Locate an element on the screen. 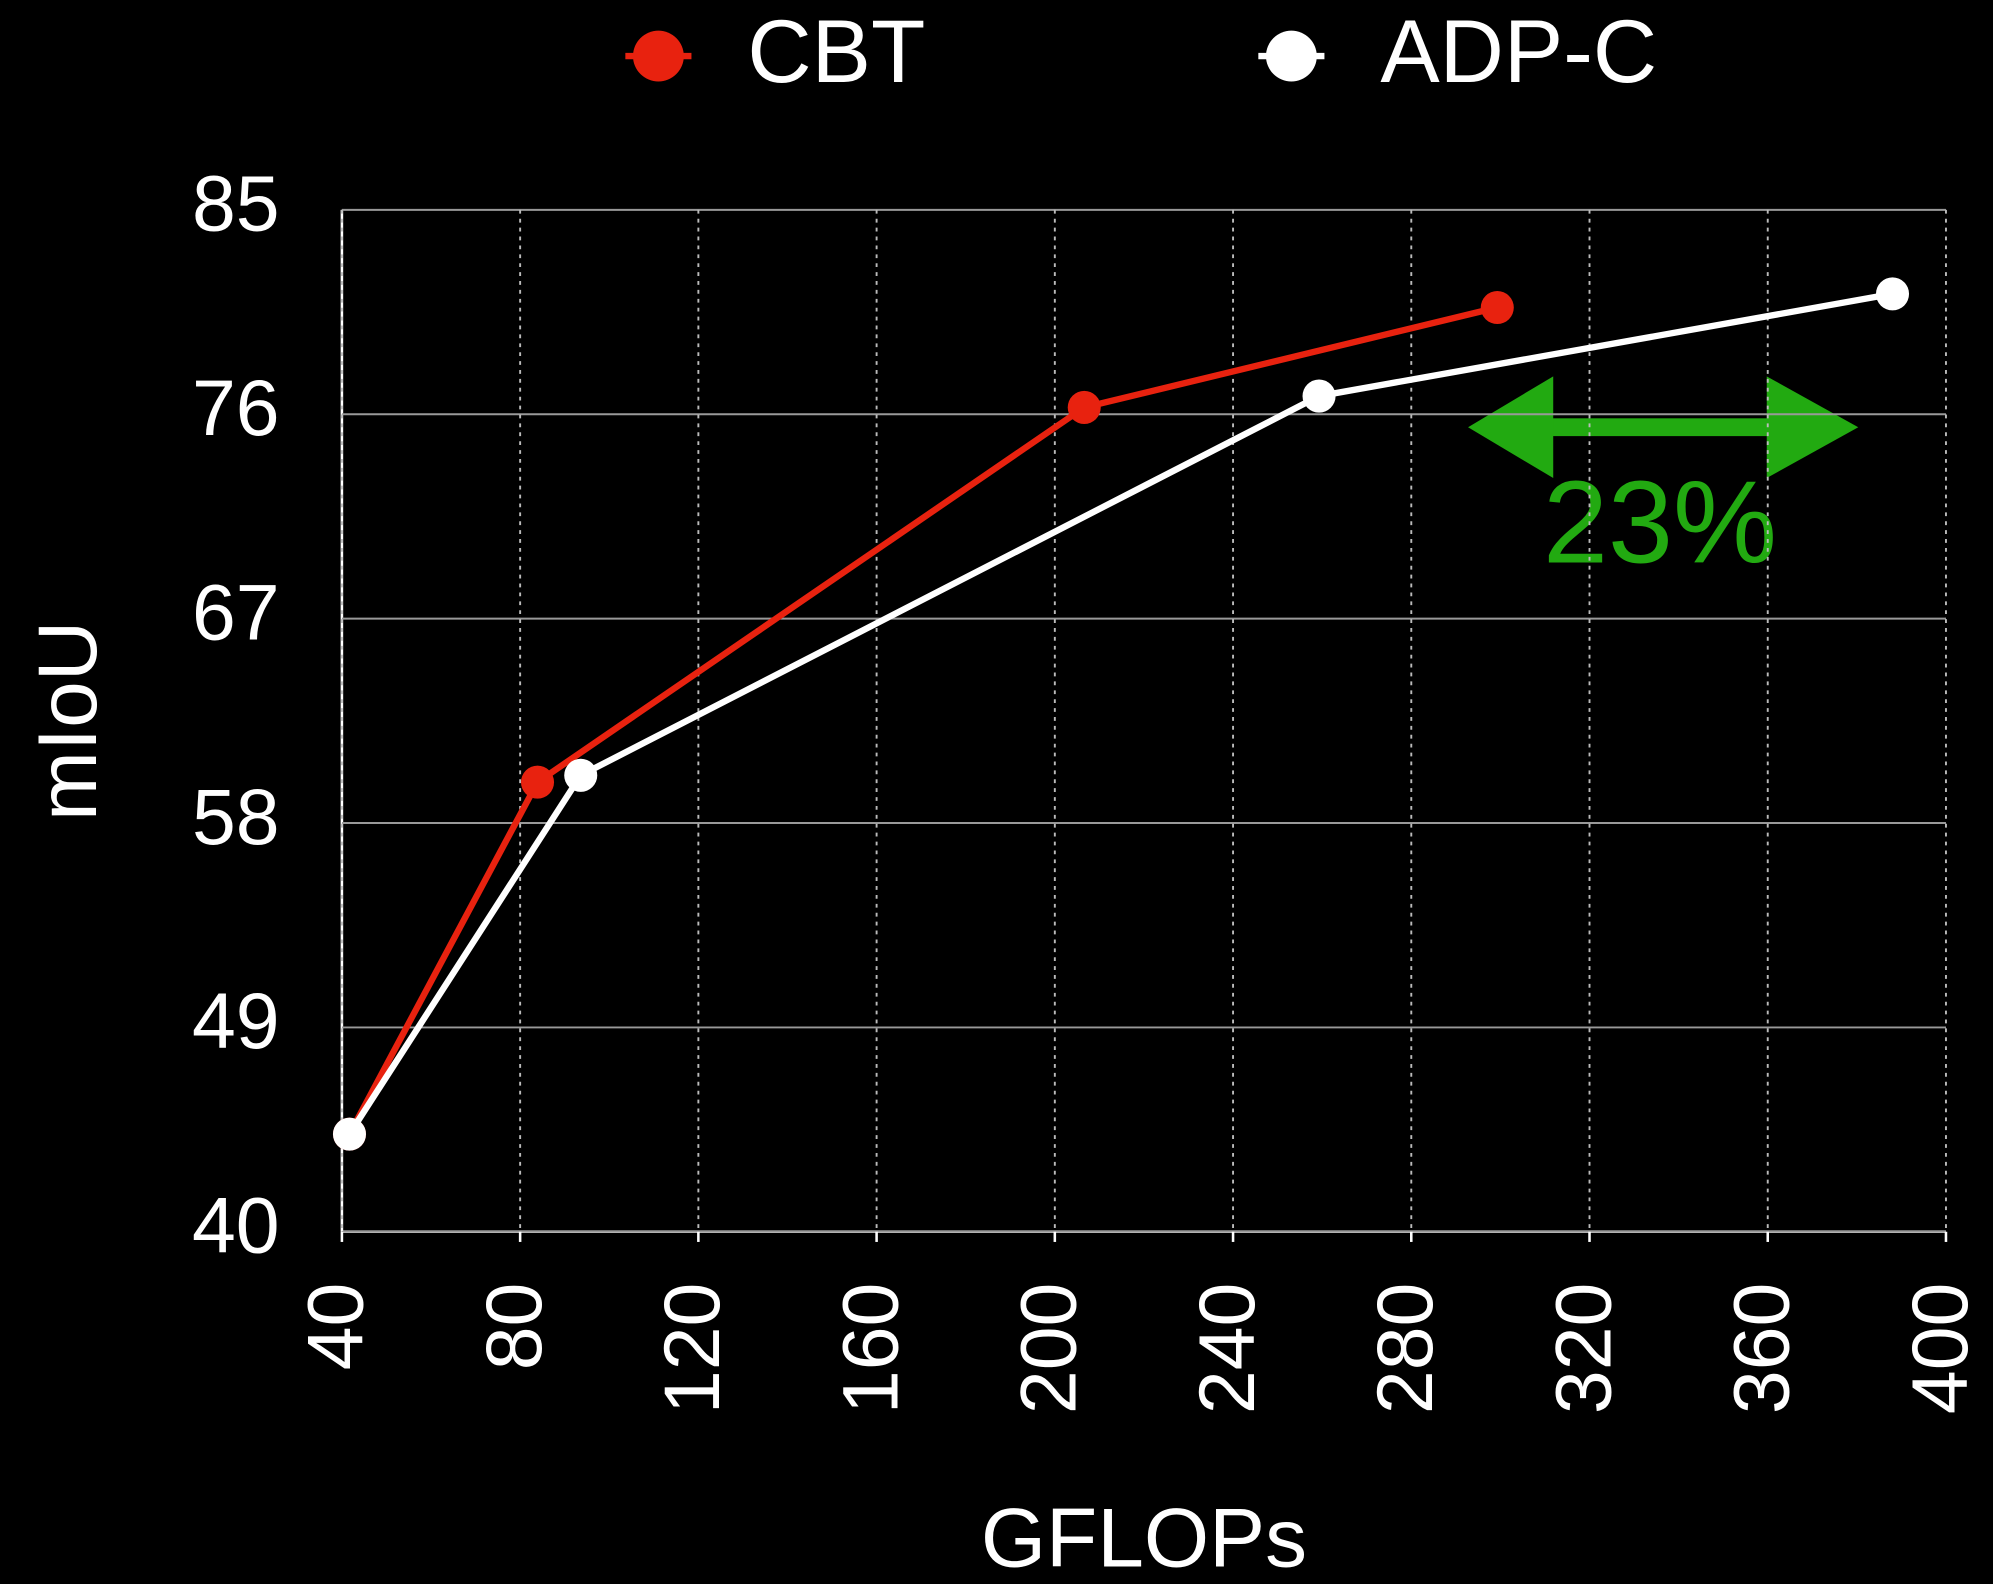 This screenshot has width=1993, height=1584. x-axis-label: GFLOPs is located at coordinates (1144, 1537).